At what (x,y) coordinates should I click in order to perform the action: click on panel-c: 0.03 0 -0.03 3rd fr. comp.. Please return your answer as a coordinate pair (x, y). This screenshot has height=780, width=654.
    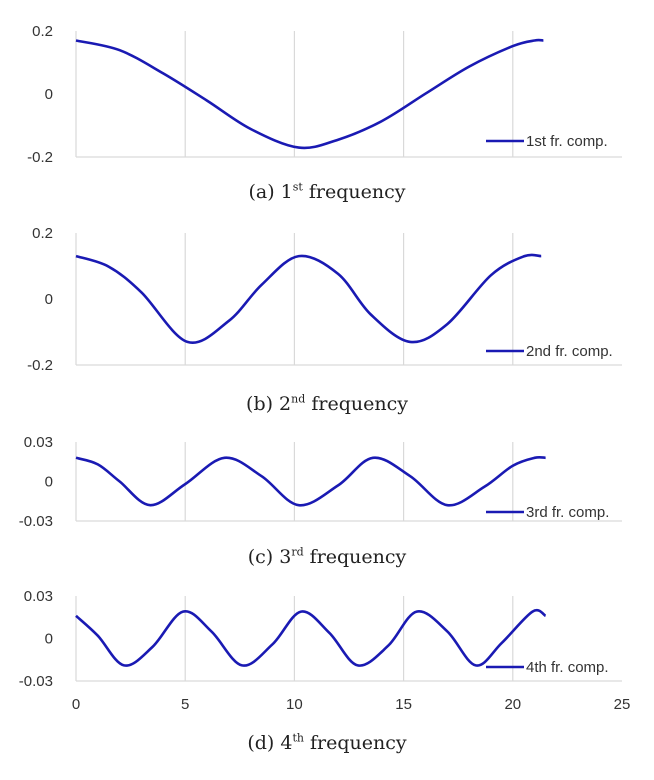
    Looking at the image, I should click on (320, 482).